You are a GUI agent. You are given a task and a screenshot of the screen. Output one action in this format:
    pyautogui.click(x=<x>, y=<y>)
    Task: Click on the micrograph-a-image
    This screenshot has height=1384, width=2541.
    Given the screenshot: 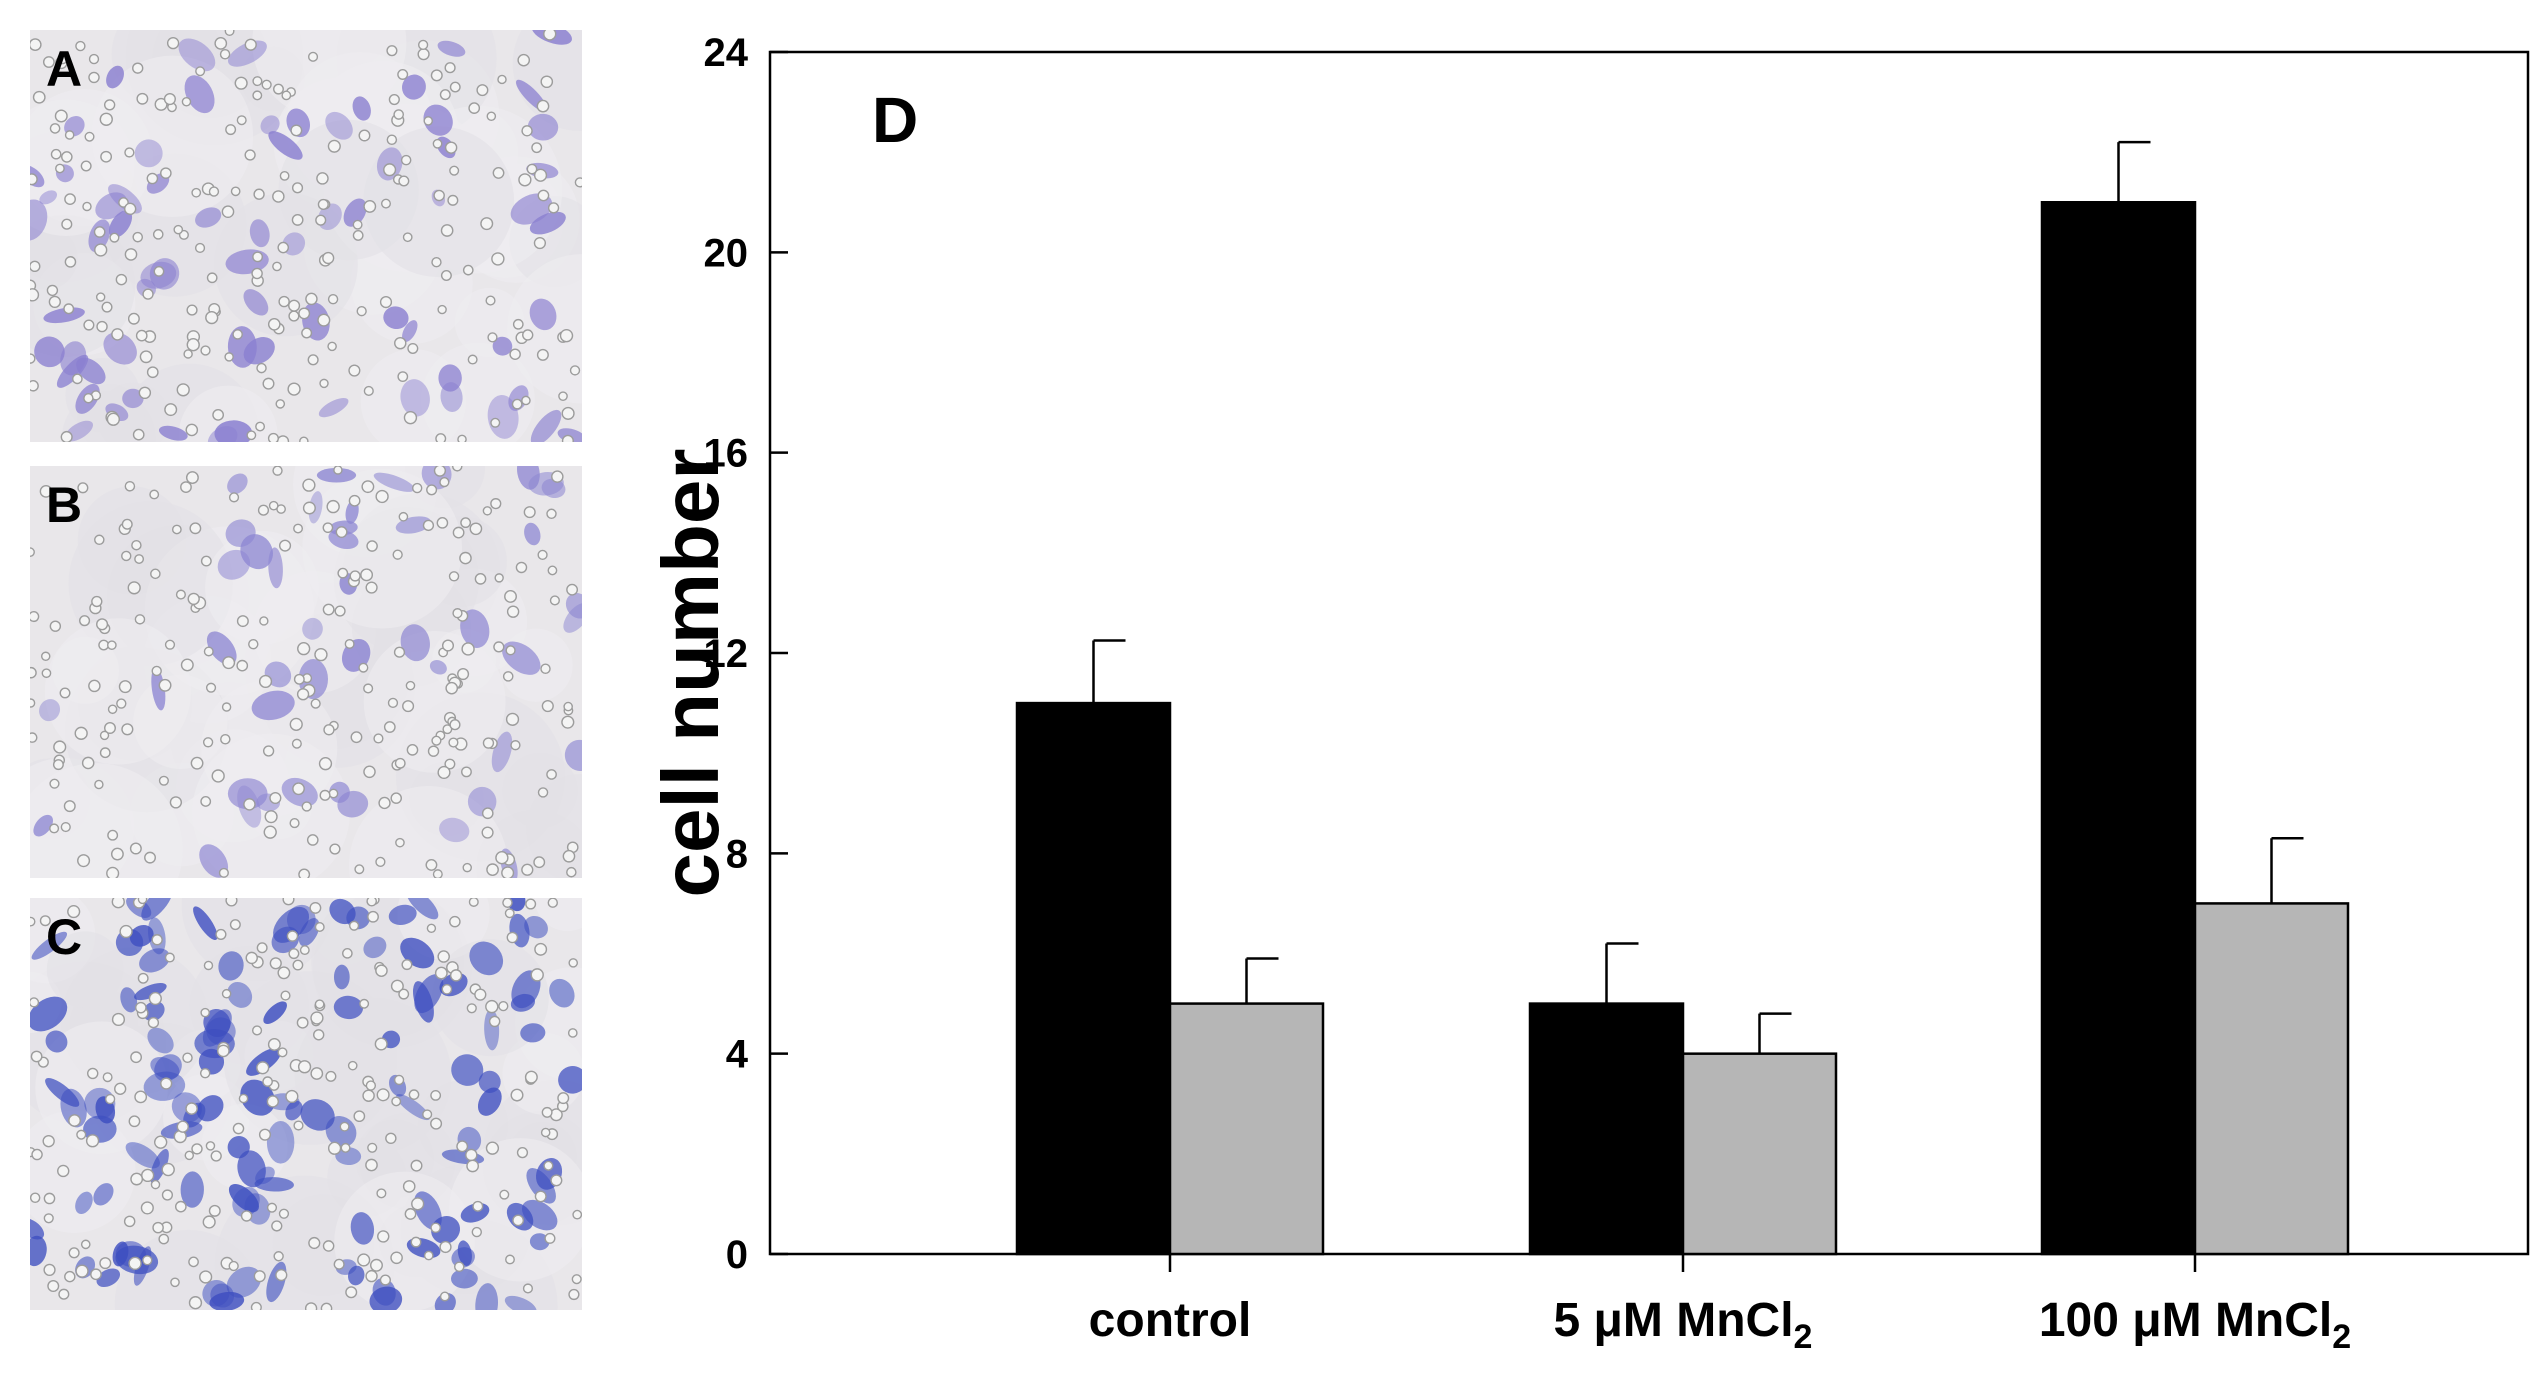 What is the action you would take?
    pyautogui.click(x=306, y=236)
    